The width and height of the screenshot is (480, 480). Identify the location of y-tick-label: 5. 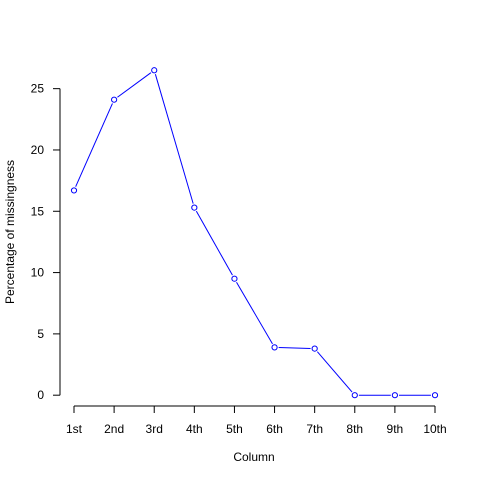
(40, 334).